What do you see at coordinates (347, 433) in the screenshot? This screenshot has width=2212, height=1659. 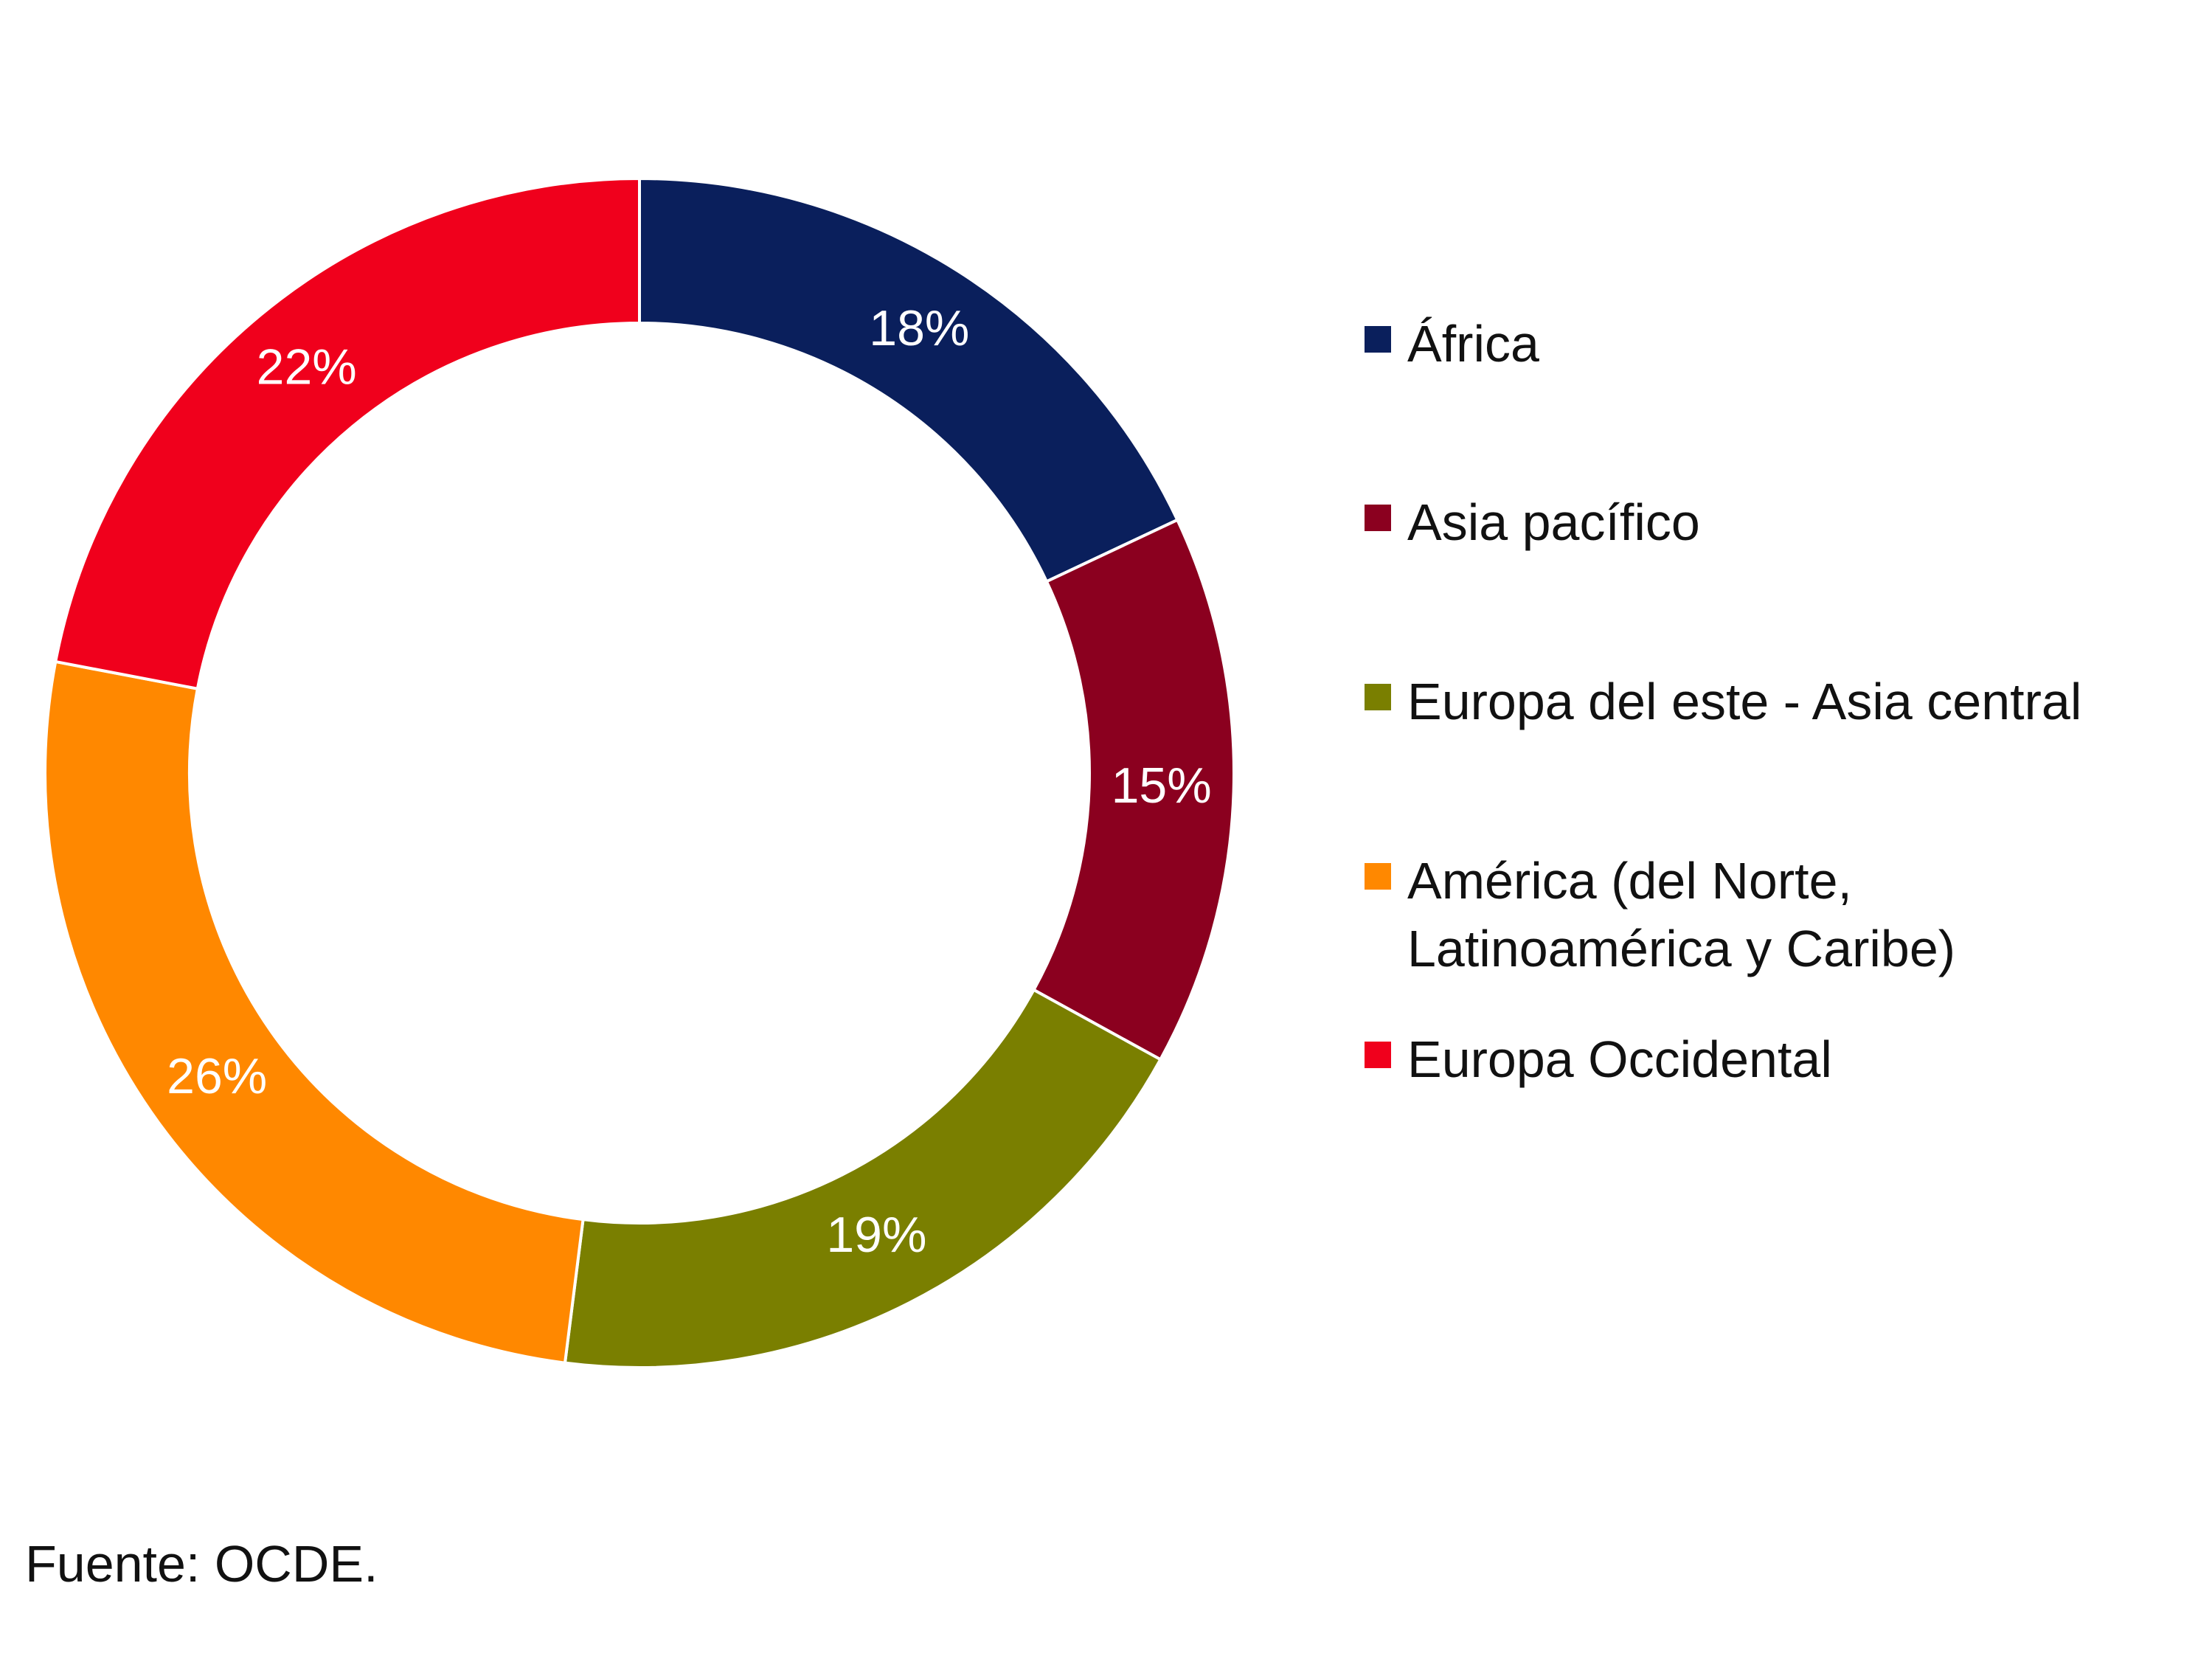 I see `donut-slice-europa-occidental` at bounding box center [347, 433].